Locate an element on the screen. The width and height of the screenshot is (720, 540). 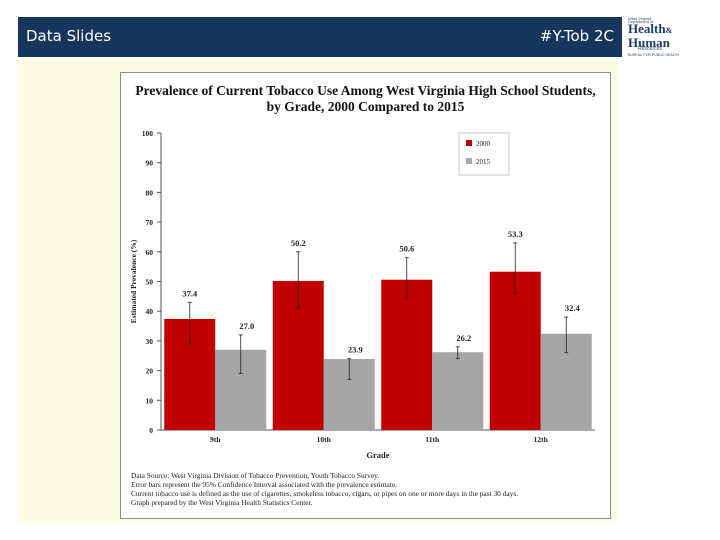
y-tick-label: 40 is located at coordinates (150, 311).